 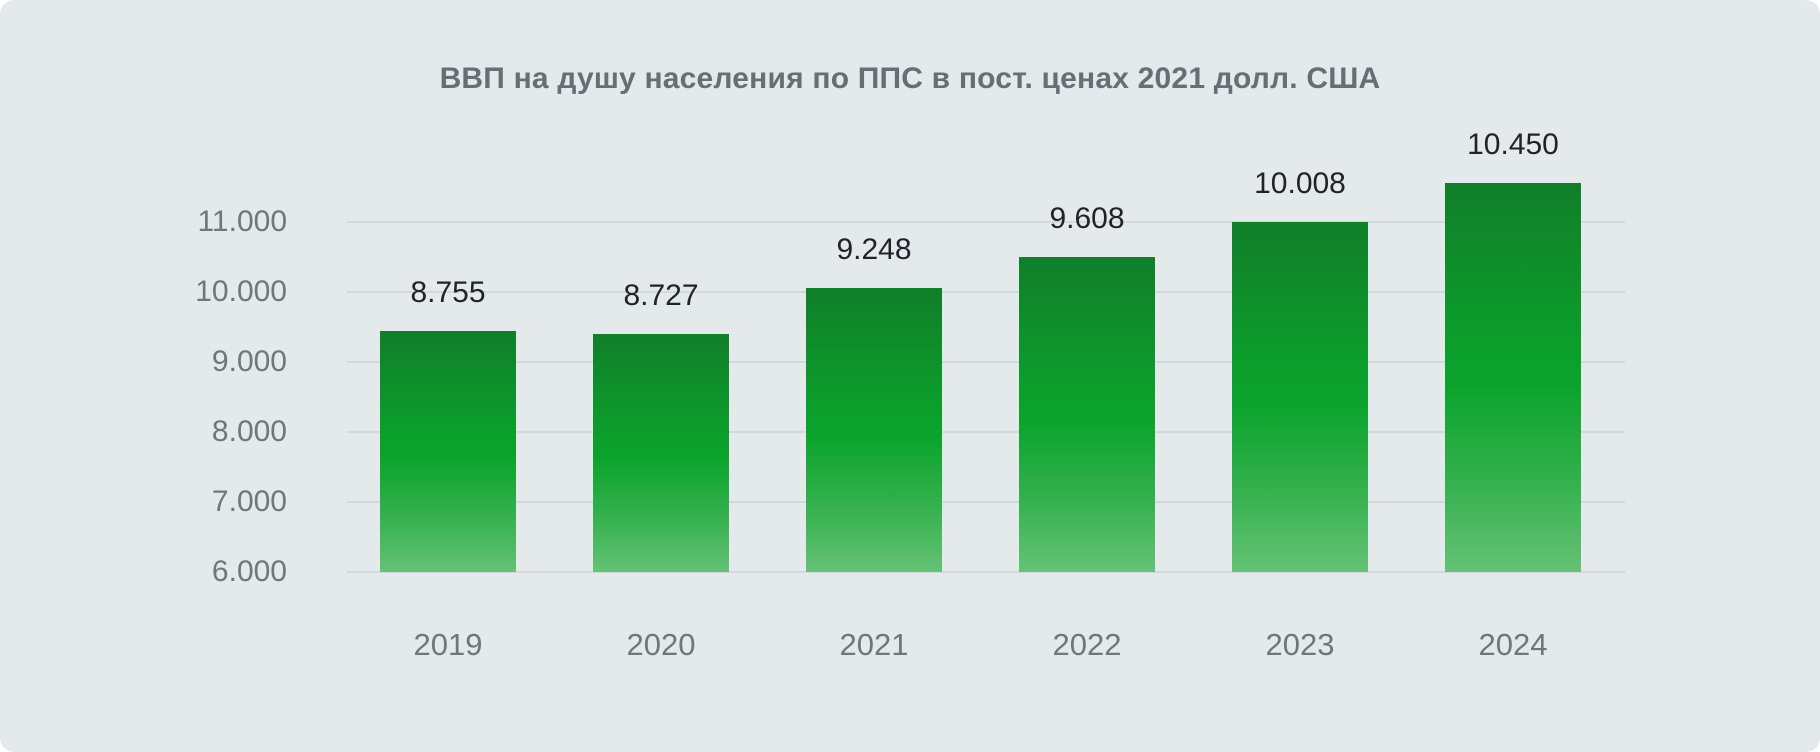 I want to click on x-axis-tick-label: 2020, so click(x=661, y=644).